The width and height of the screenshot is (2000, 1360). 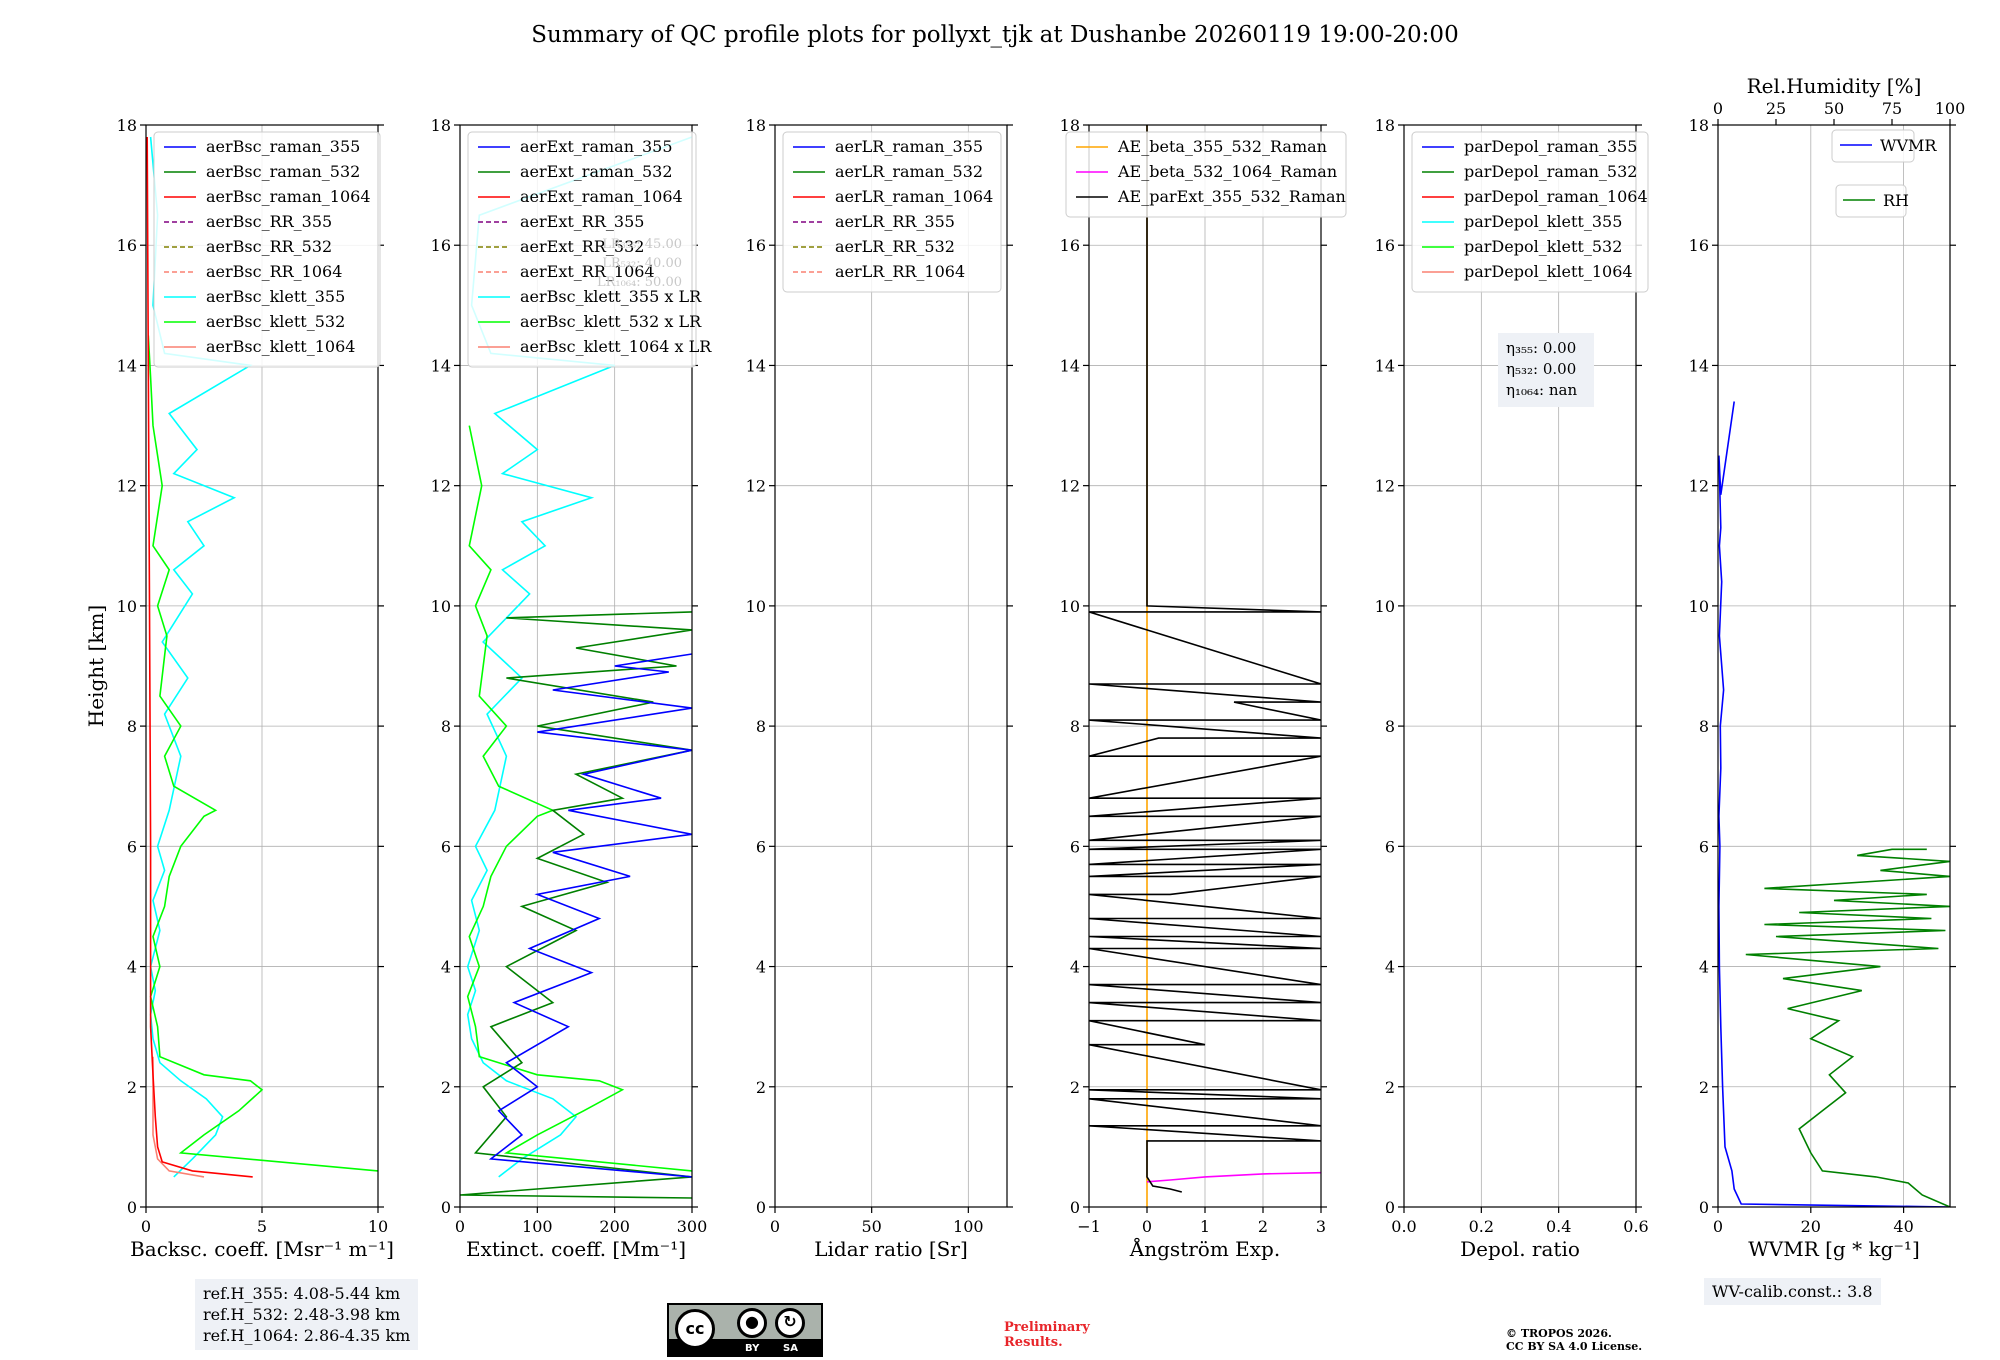 I want to click on legend-label: parDepol_raman_532, so click(x=1550, y=171).